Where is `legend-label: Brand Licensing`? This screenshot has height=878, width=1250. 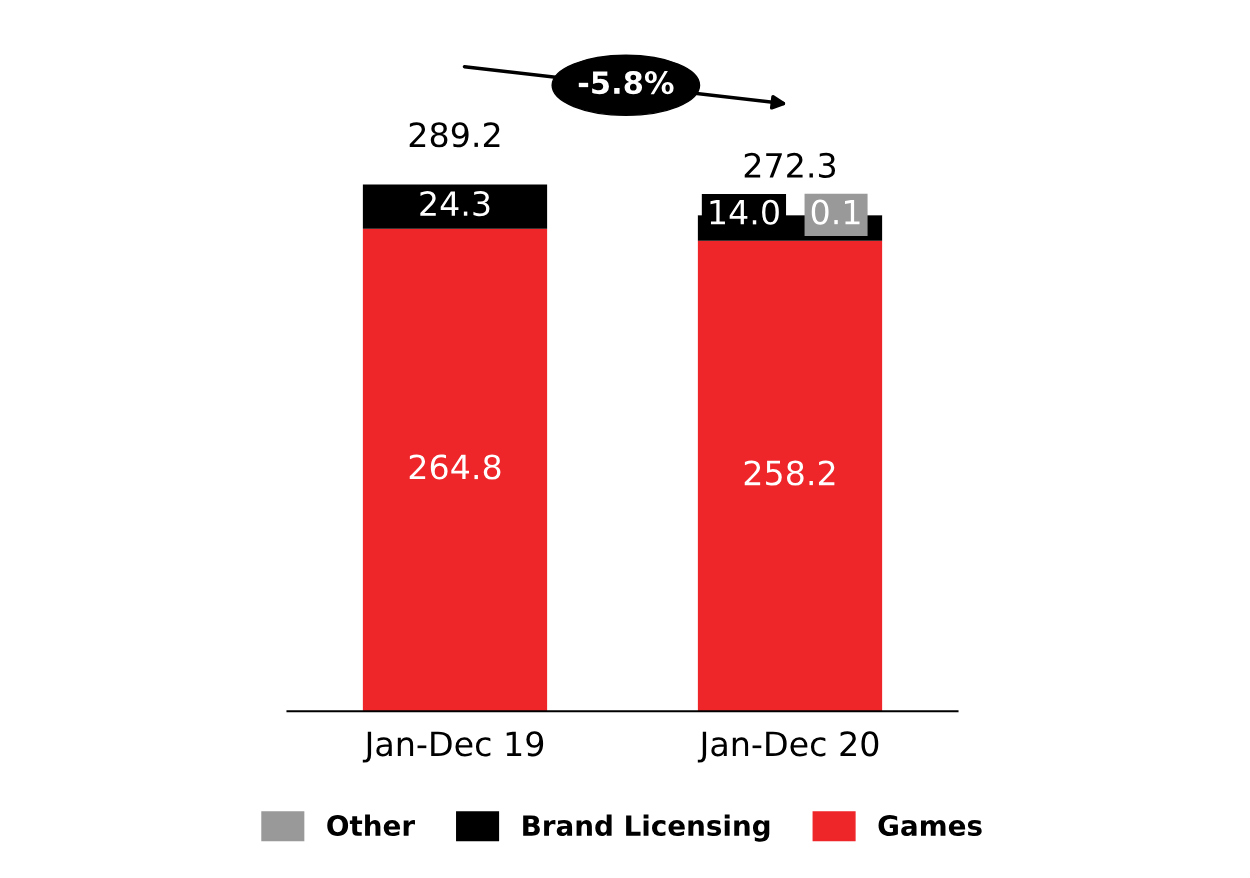
legend-label: Brand Licensing is located at coordinates (646, 828).